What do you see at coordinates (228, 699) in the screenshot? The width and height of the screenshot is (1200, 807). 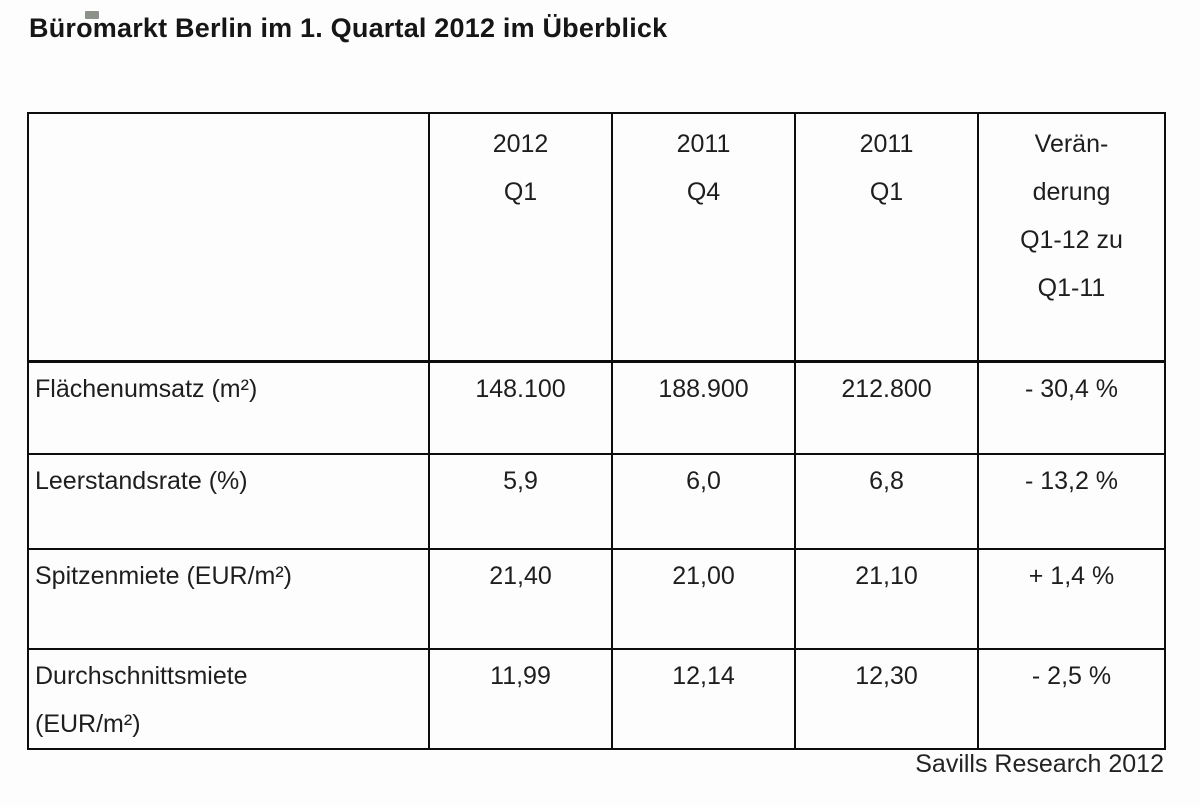 I see `row-label-durchschnittsmiete: Durchschnittsmiete (EUR/m²)` at bounding box center [228, 699].